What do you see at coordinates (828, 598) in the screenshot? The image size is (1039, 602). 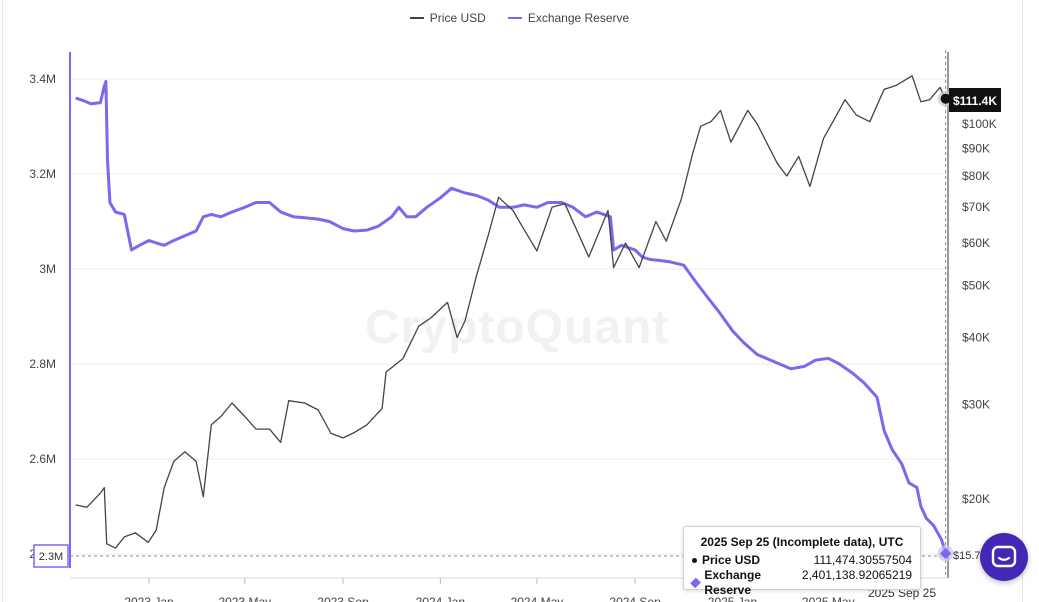 I see `x-axis-tick-label: 2025 May` at bounding box center [828, 598].